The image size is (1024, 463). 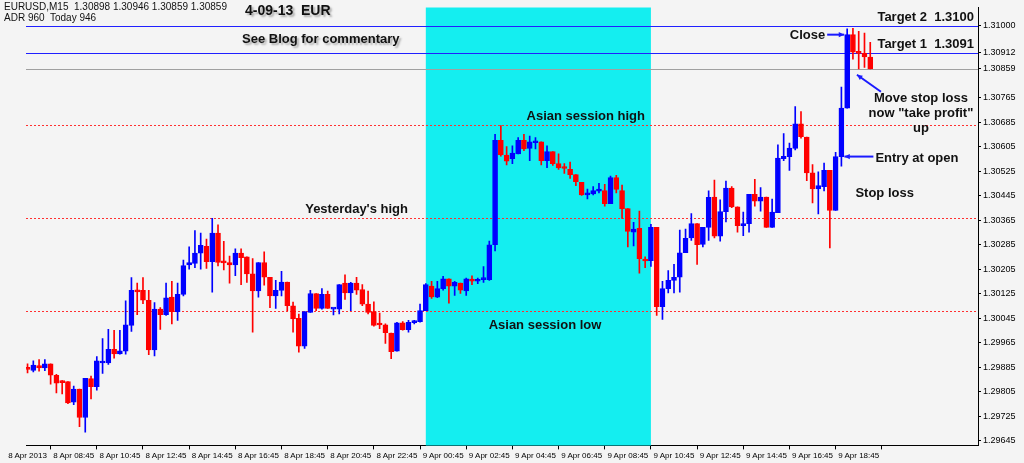 I want to click on x-tick-label: 9 Apr 16:45, so click(x=813, y=456).